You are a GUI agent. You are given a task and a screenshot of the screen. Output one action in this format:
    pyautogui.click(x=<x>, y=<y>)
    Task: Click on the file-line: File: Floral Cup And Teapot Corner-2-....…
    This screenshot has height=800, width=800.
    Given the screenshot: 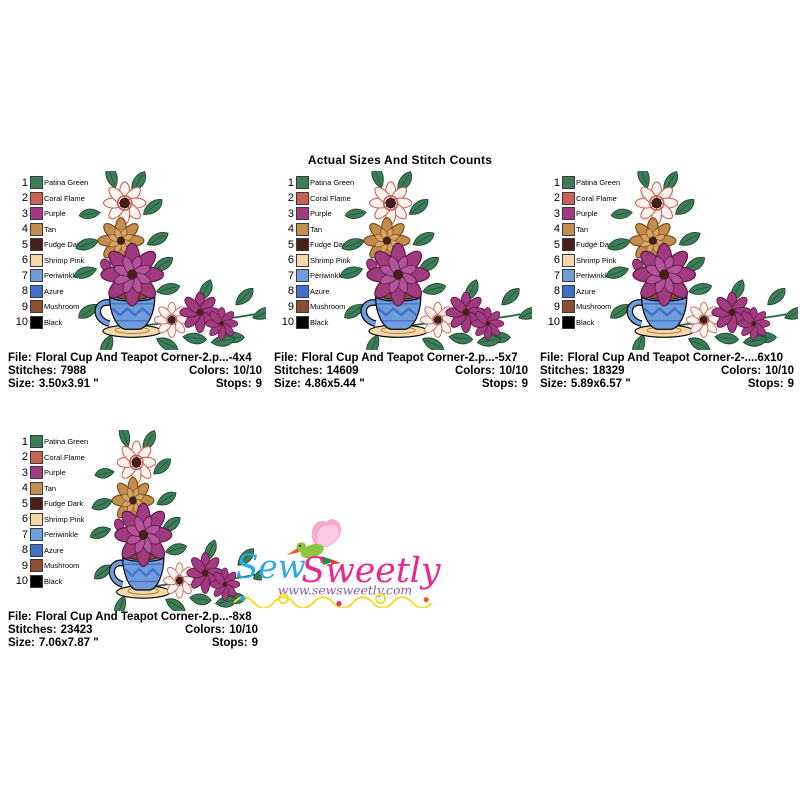 What is the action you would take?
    pyautogui.click(x=667, y=358)
    